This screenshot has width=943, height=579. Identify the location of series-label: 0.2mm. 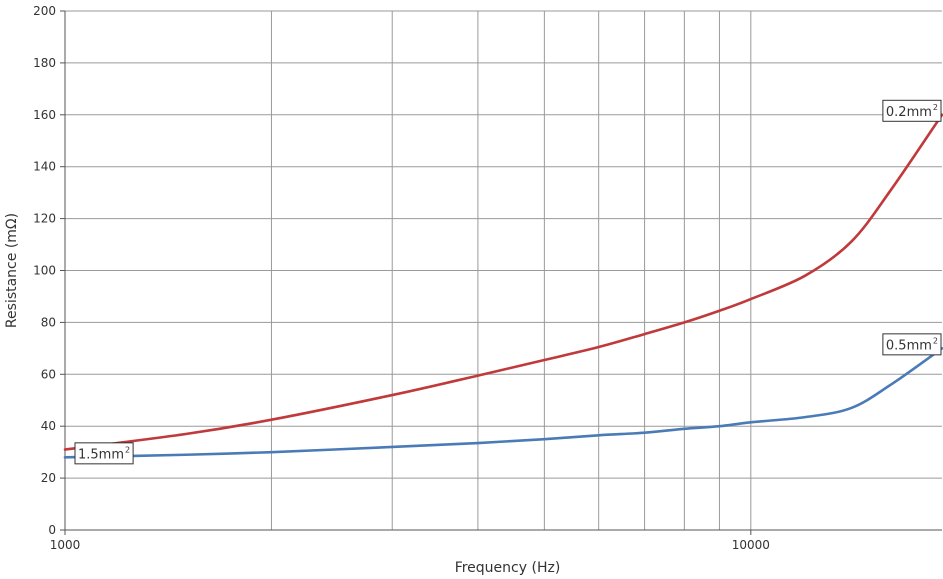
(909, 112).